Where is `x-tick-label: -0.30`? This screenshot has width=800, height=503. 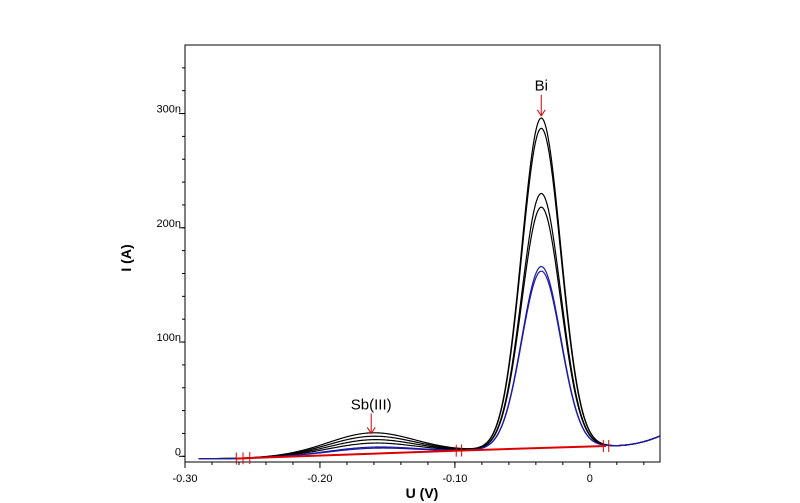
x-tick-label: -0.30 is located at coordinates (184, 479).